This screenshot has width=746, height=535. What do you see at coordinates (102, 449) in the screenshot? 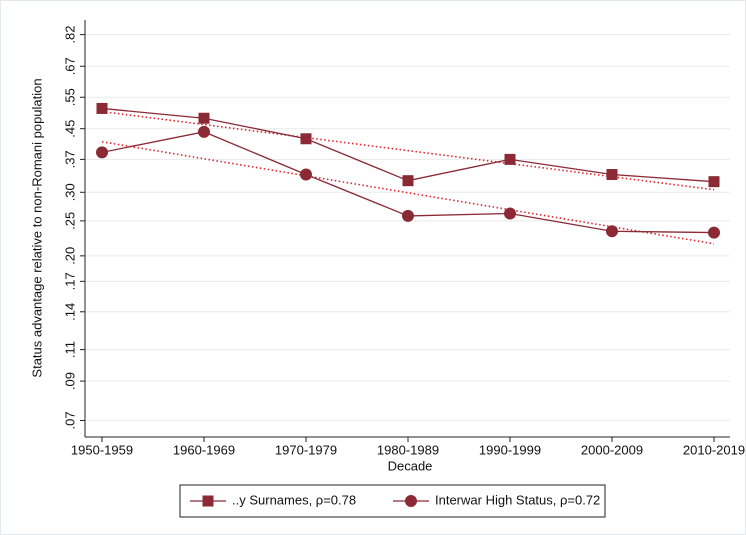
I see `x-tick-label: 1950-1959` at bounding box center [102, 449].